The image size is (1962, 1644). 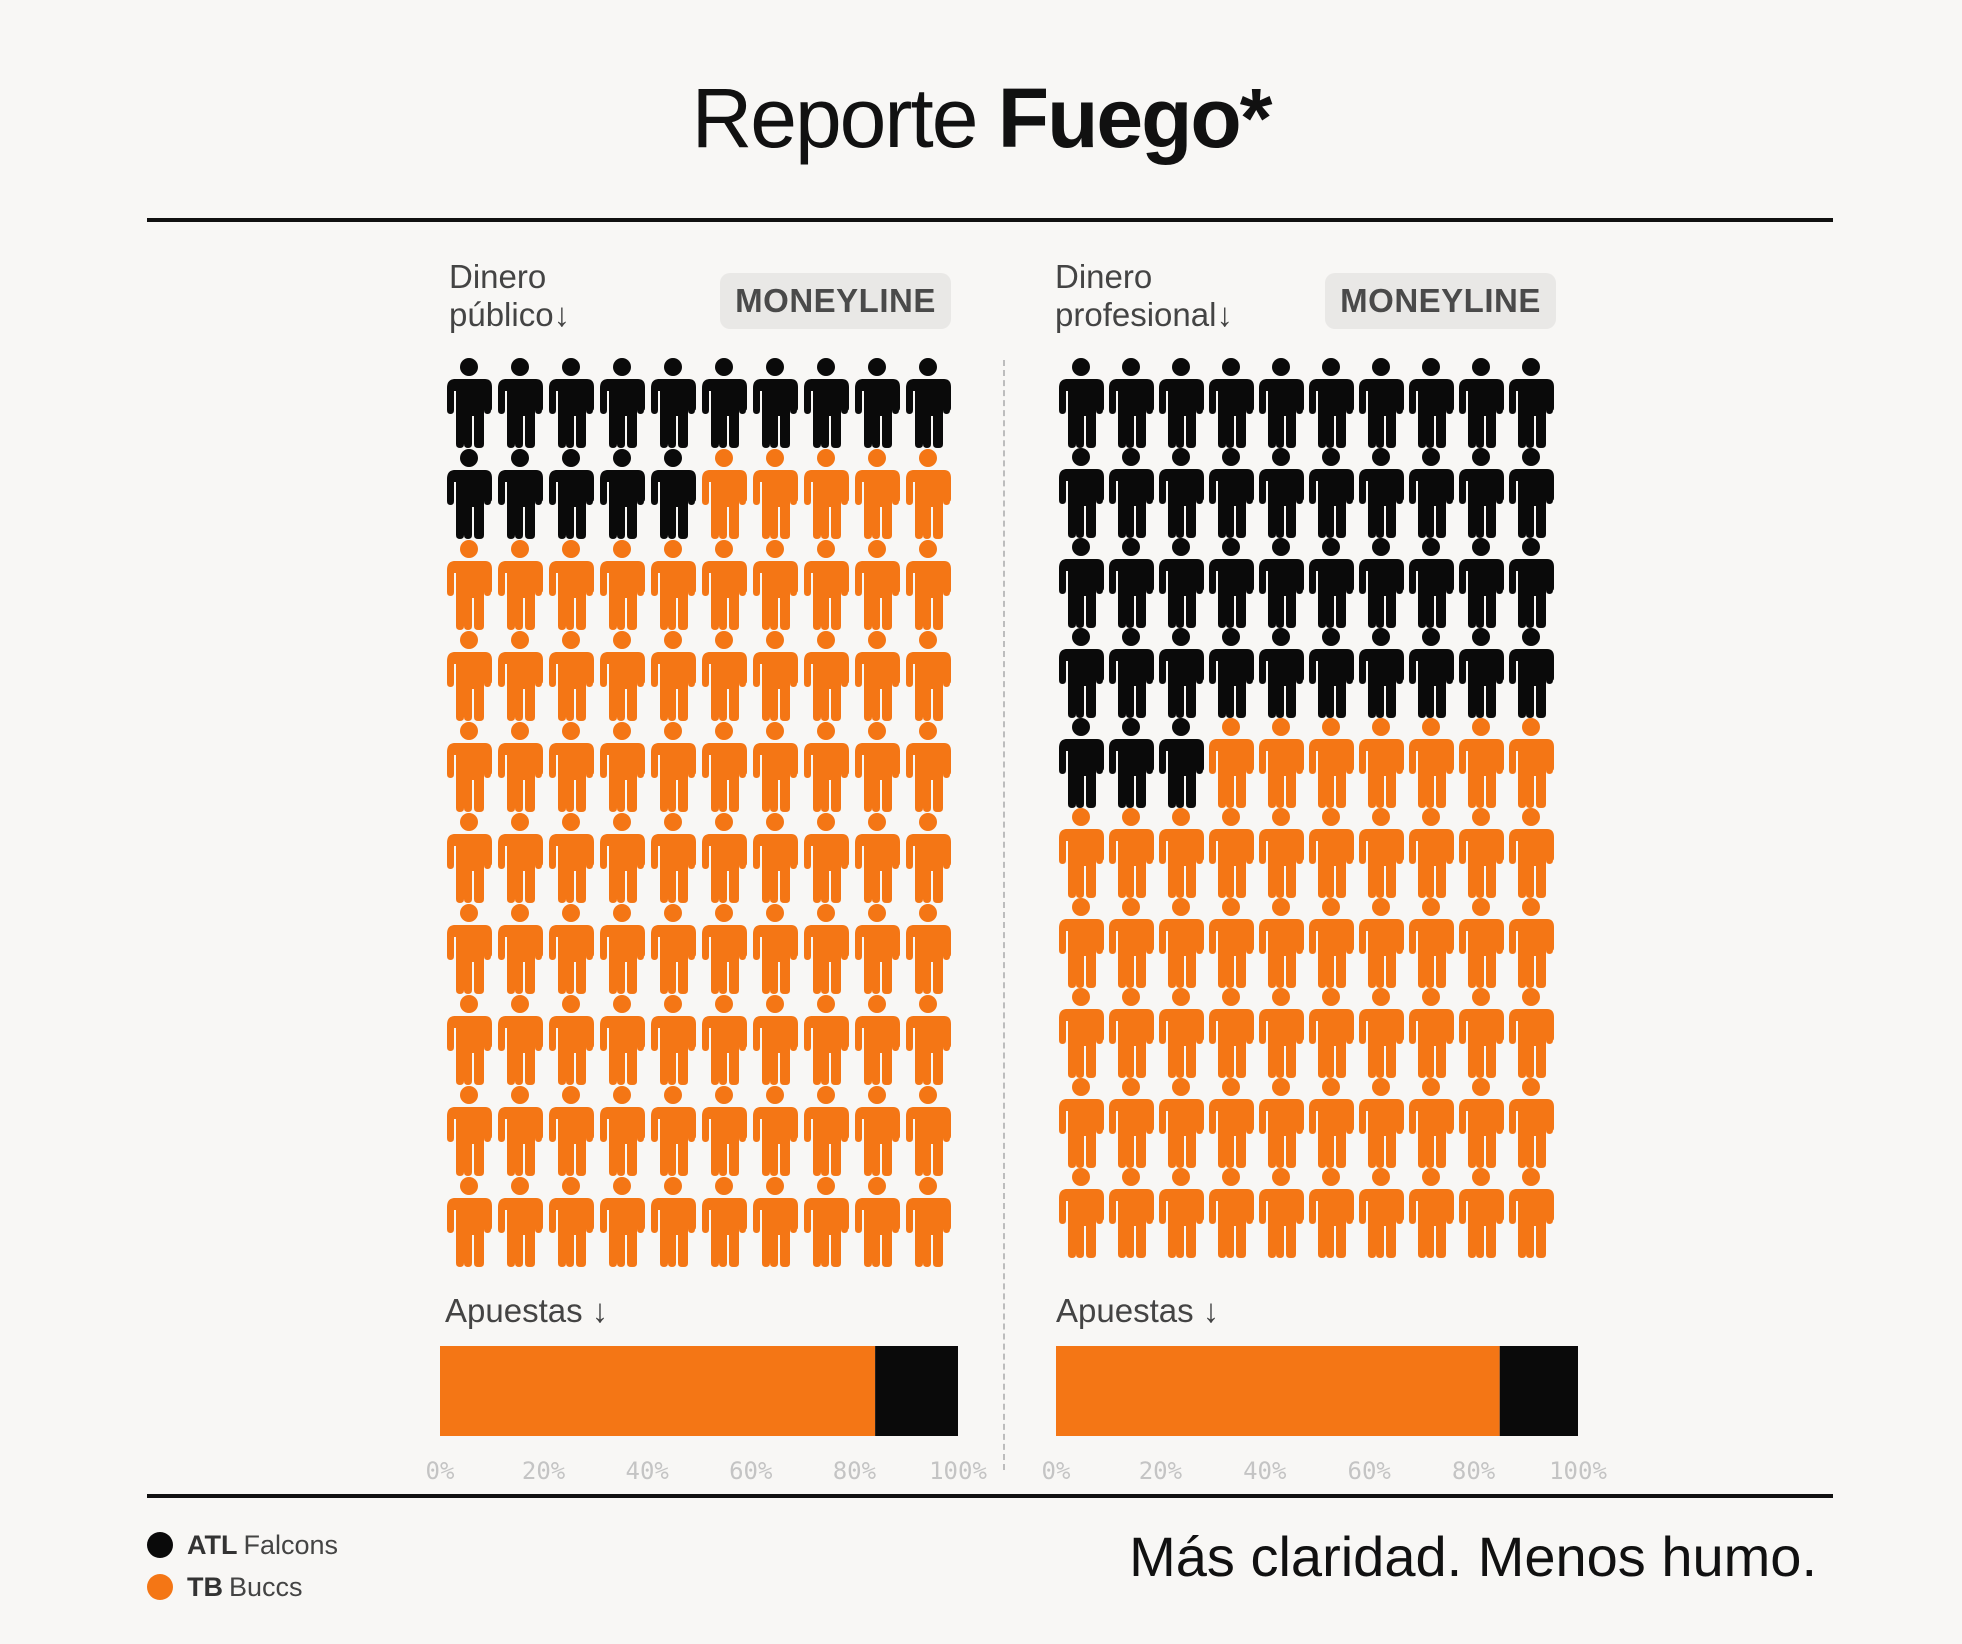 What do you see at coordinates (291, 1544) in the screenshot?
I see `legend-name: Falcons` at bounding box center [291, 1544].